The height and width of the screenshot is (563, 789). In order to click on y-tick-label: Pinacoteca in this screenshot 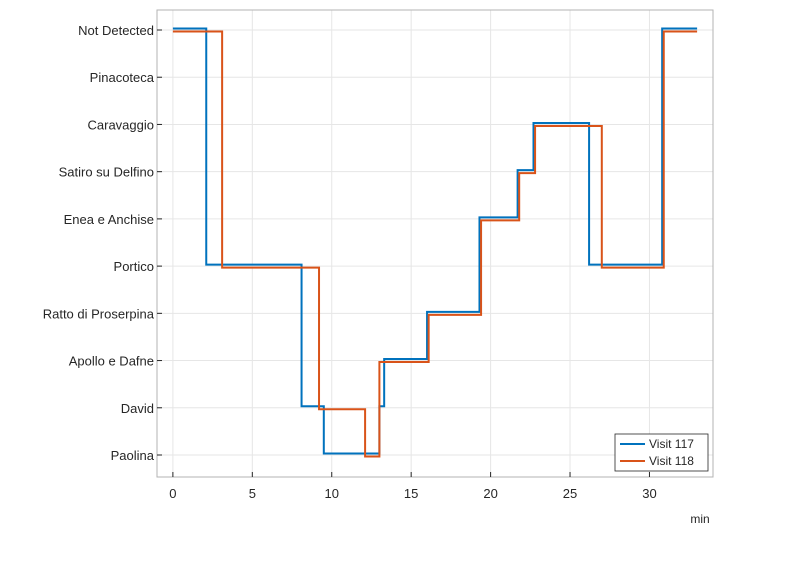, I will do `click(122, 77)`.